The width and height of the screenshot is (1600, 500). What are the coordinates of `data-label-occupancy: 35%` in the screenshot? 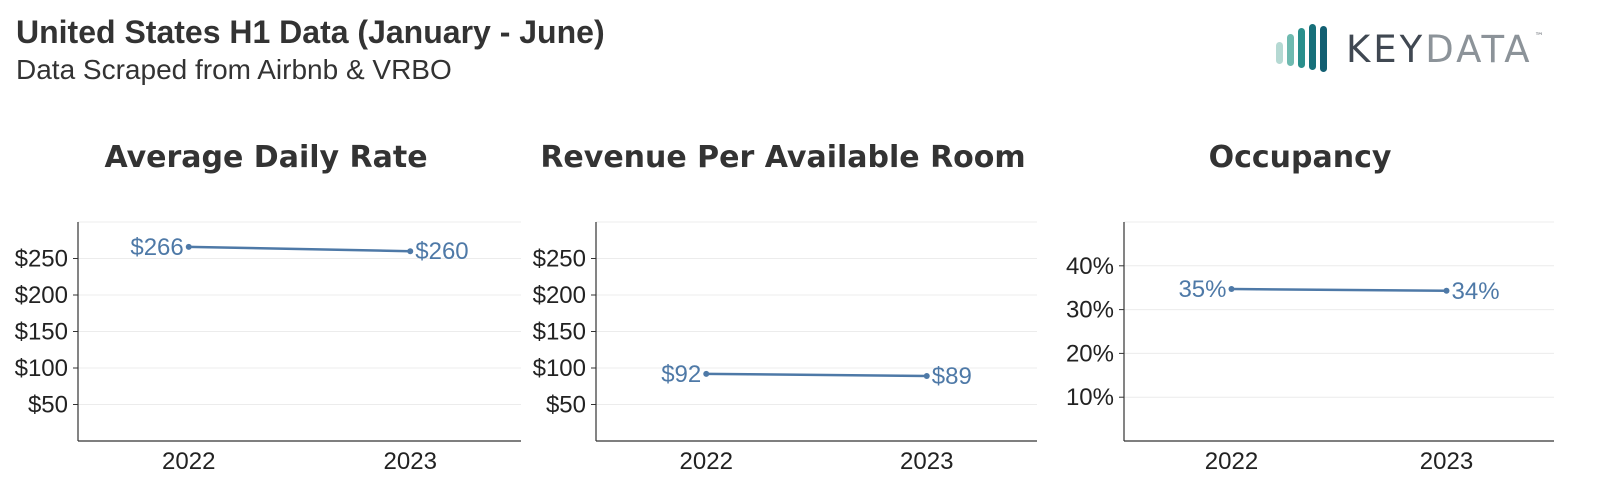 It's located at (1202, 289).